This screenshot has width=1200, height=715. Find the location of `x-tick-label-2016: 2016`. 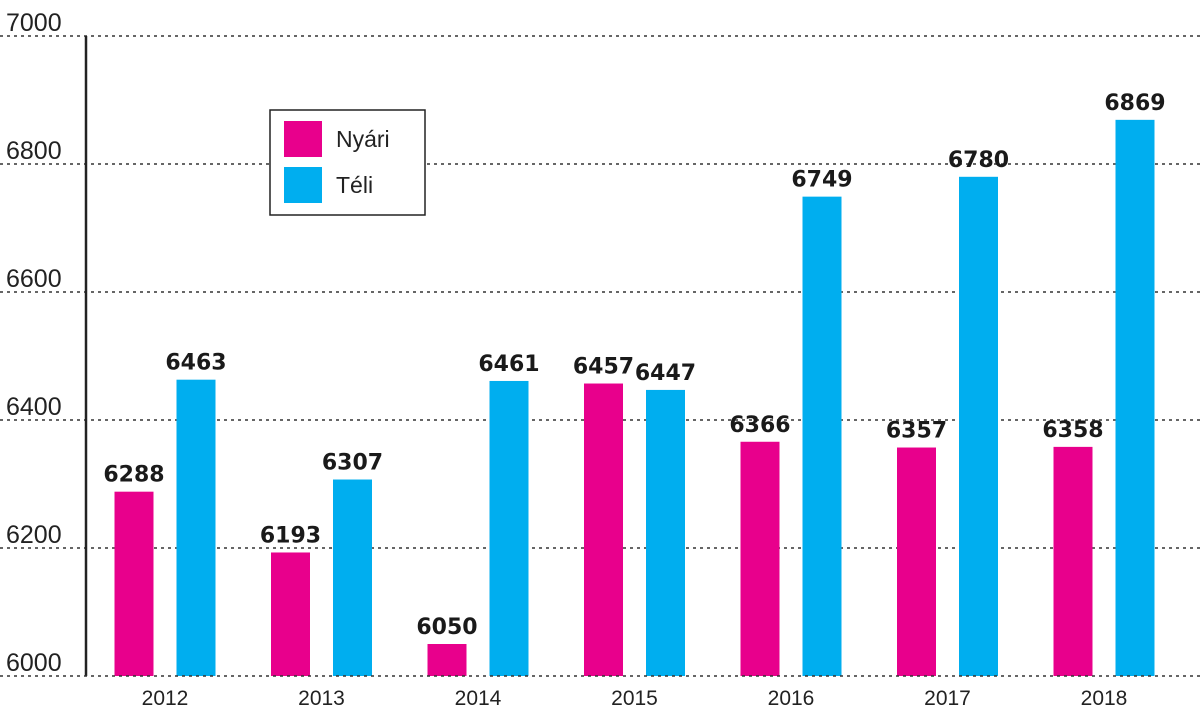

x-tick-label-2016: 2016 is located at coordinates (791, 698).